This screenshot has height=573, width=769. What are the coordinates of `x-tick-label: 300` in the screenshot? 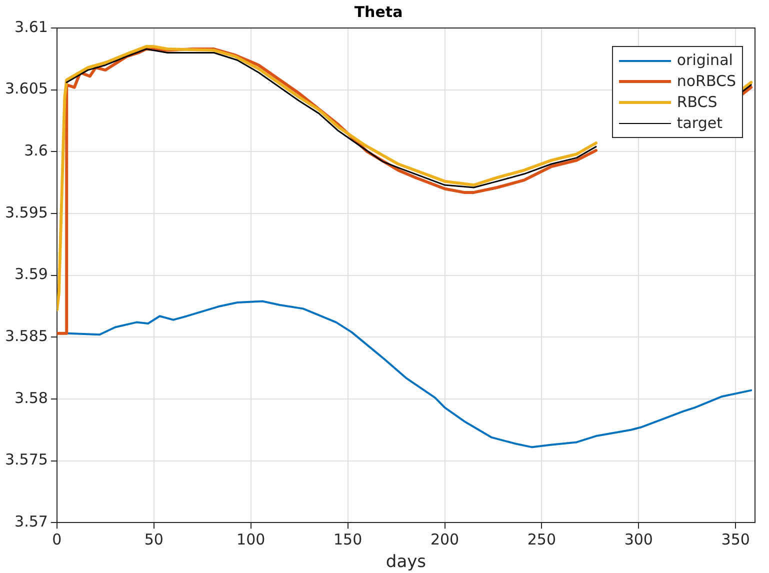 It's located at (638, 539).